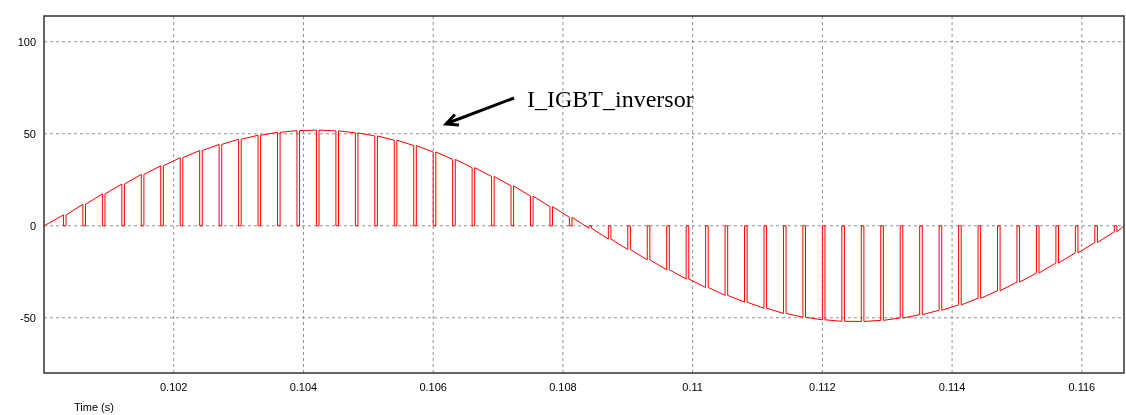 This screenshot has height=415, width=1126. Describe the element at coordinates (94, 407) in the screenshot. I see `x-axis-title: Time (s)` at that location.